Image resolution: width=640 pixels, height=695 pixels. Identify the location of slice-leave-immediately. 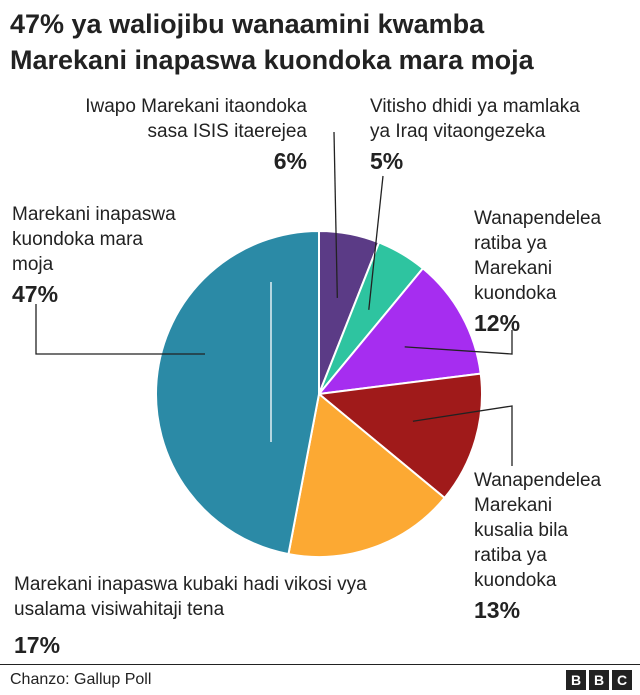
(237, 392).